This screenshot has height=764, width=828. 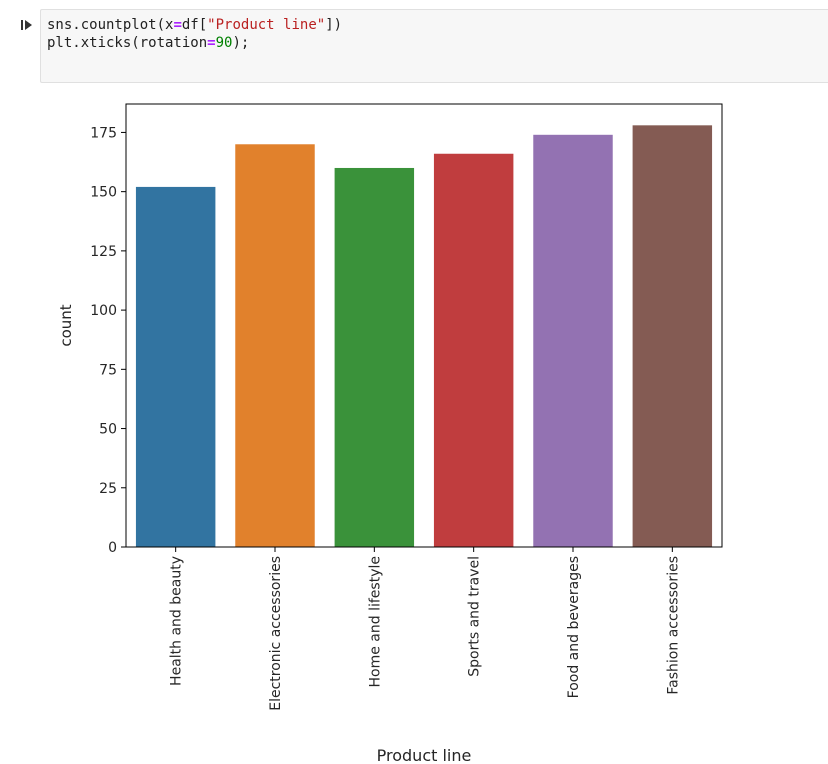 I want to click on x-axis-label: Product line, so click(x=424, y=755).